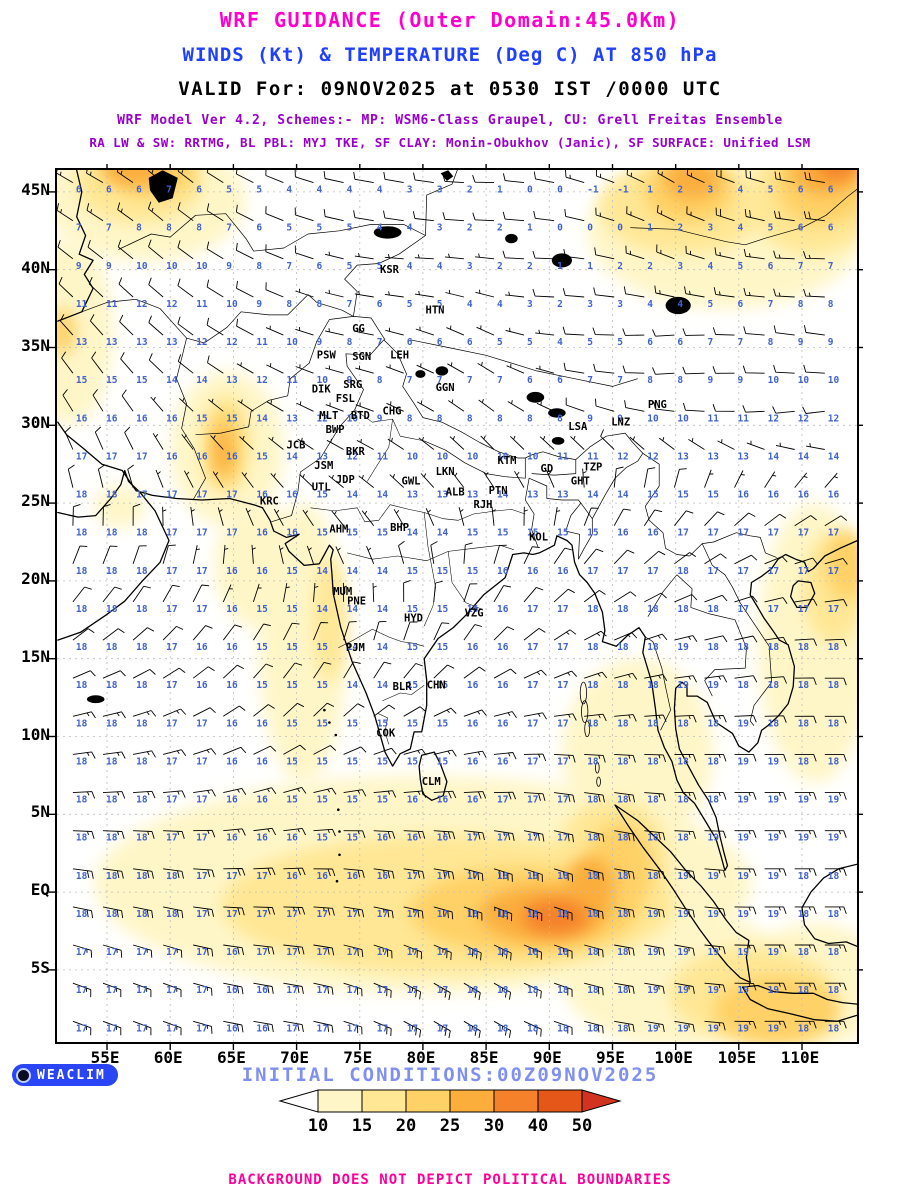 The width and height of the screenshot is (900, 1200). Describe the element at coordinates (657, 405) in the screenshot. I see `station-label: PNG` at that location.